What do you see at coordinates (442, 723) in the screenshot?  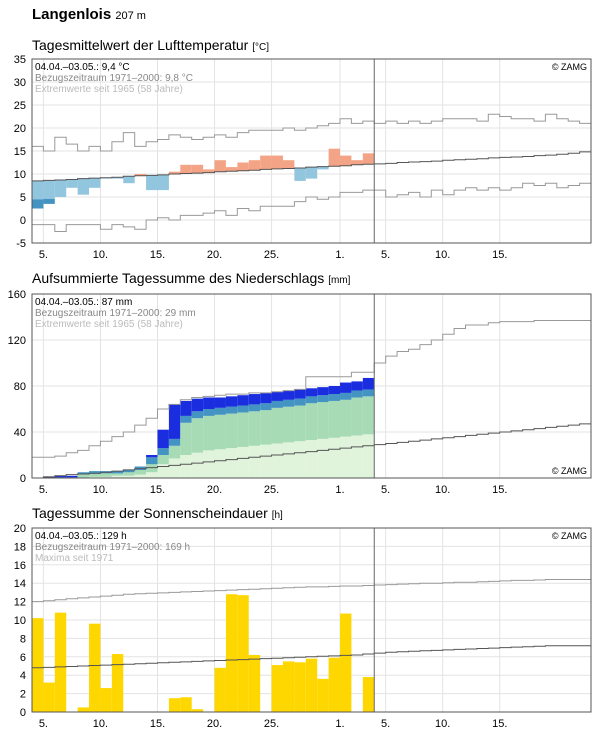 I see `sunshine-xtick-label: 10.` at bounding box center [442, 723].